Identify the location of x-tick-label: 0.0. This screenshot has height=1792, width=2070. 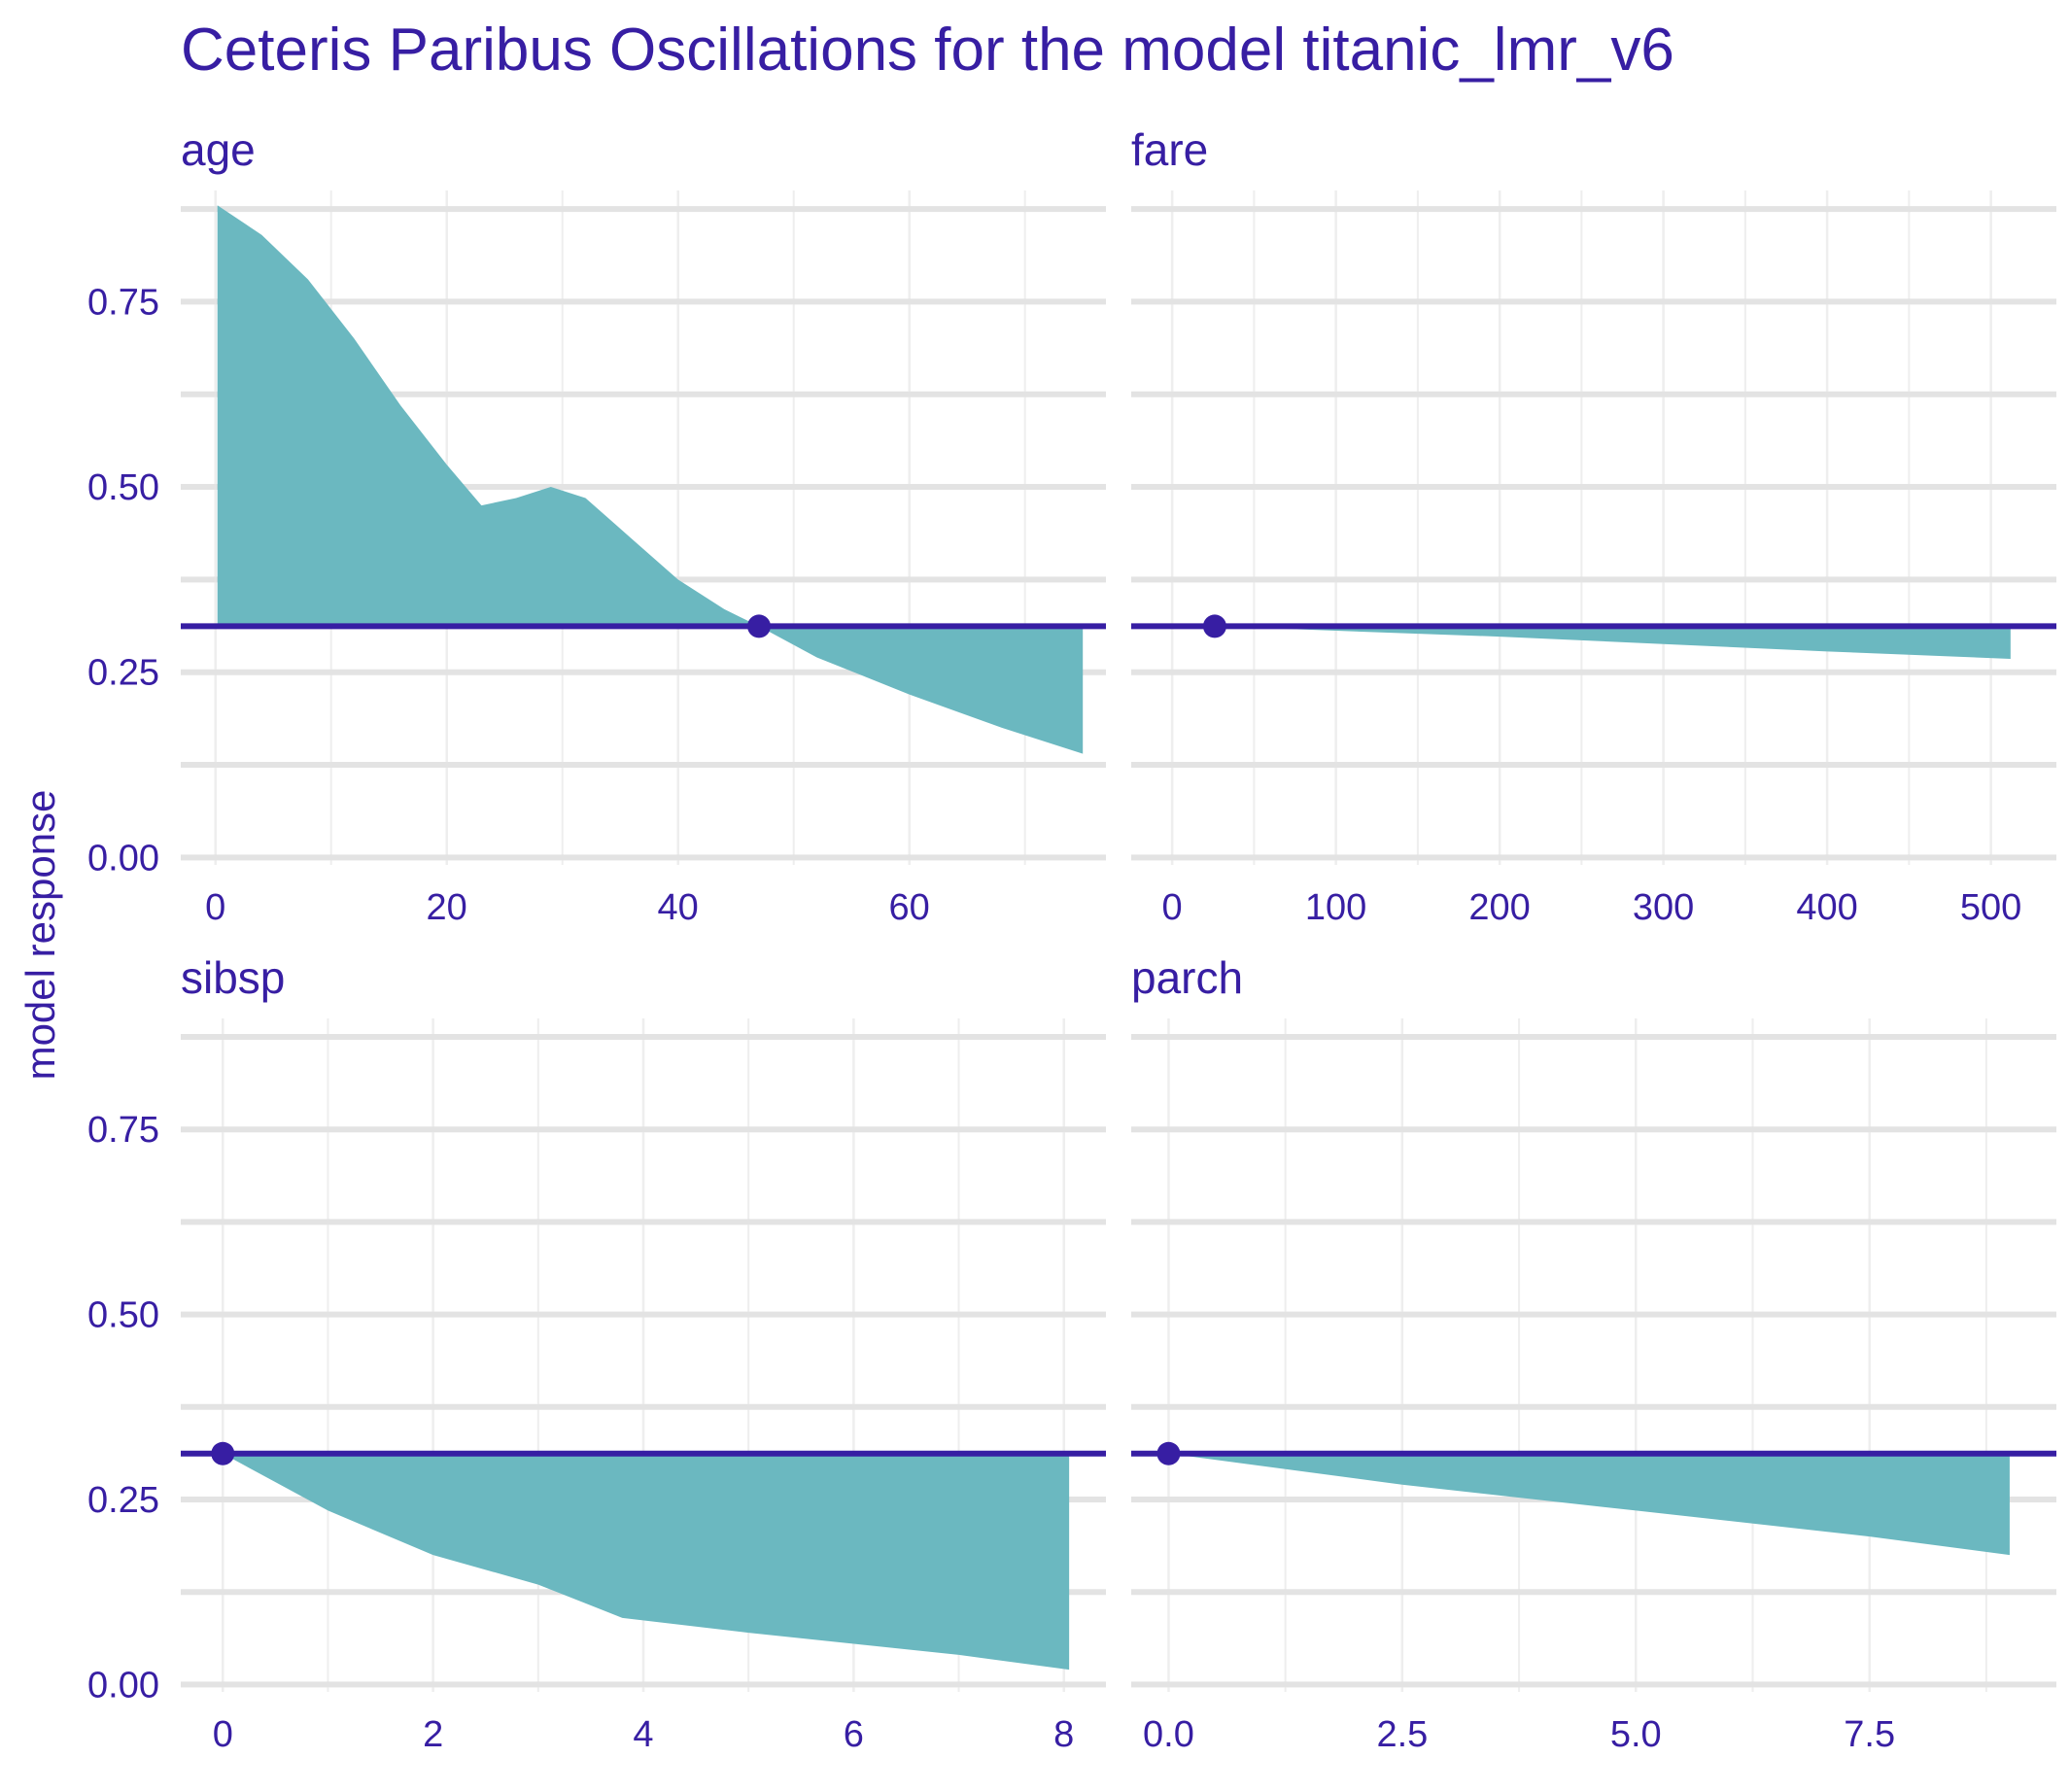
(1168, 1734).